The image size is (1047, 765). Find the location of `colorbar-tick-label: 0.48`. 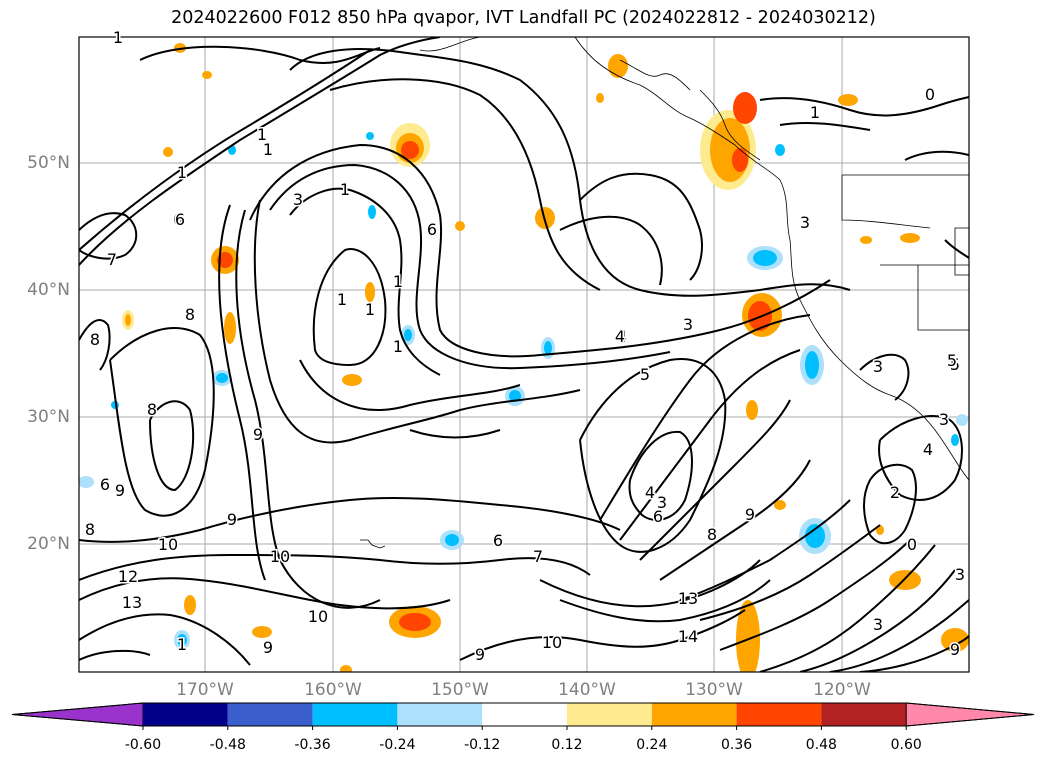

colorbar-tick-label: 0.48 is located at coordinates (821, 745).